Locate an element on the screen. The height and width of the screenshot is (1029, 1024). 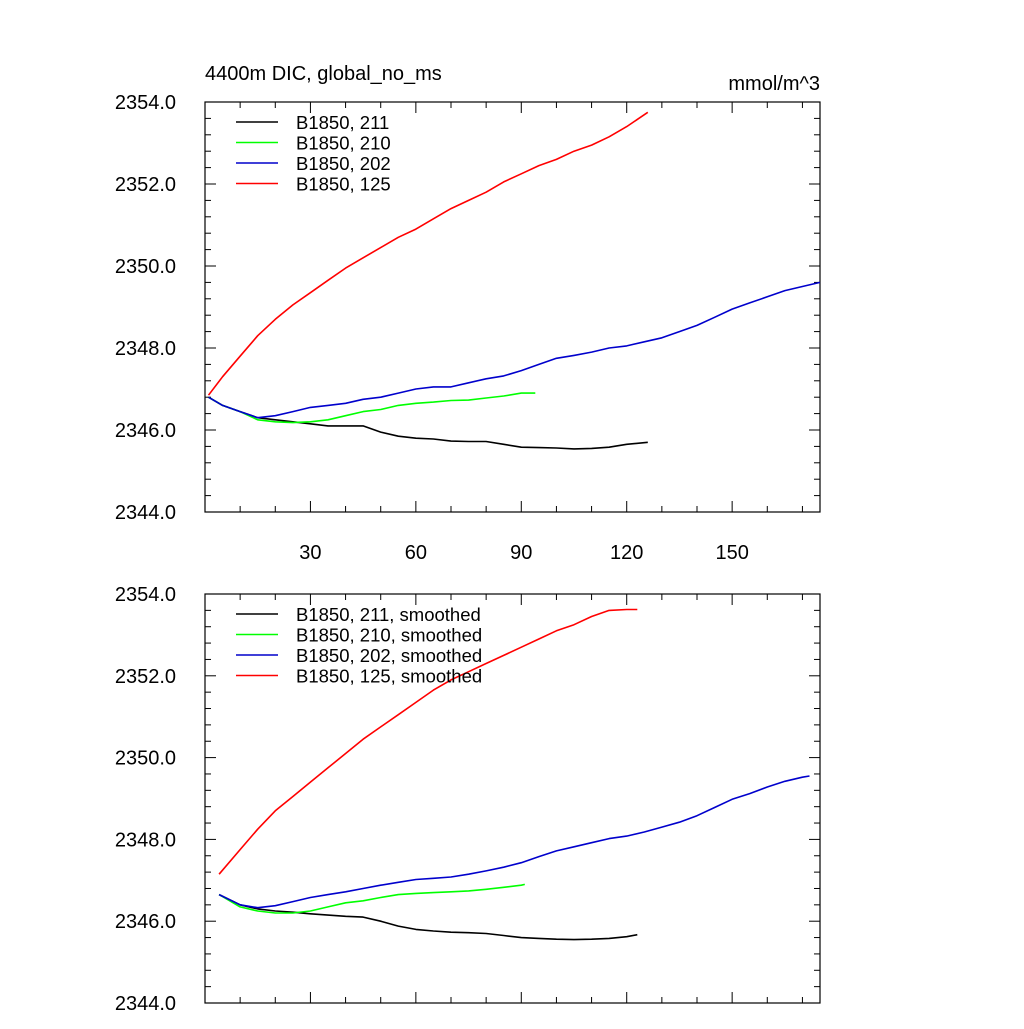
legend-label-1: B1850, 211 is located at coordinates (342, 122).